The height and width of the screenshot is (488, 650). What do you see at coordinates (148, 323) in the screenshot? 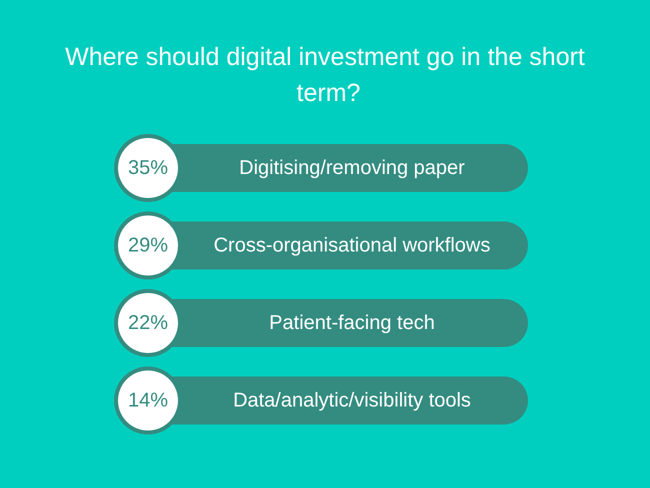
I see `data-label: 22%` at bounding box center [148, 323].